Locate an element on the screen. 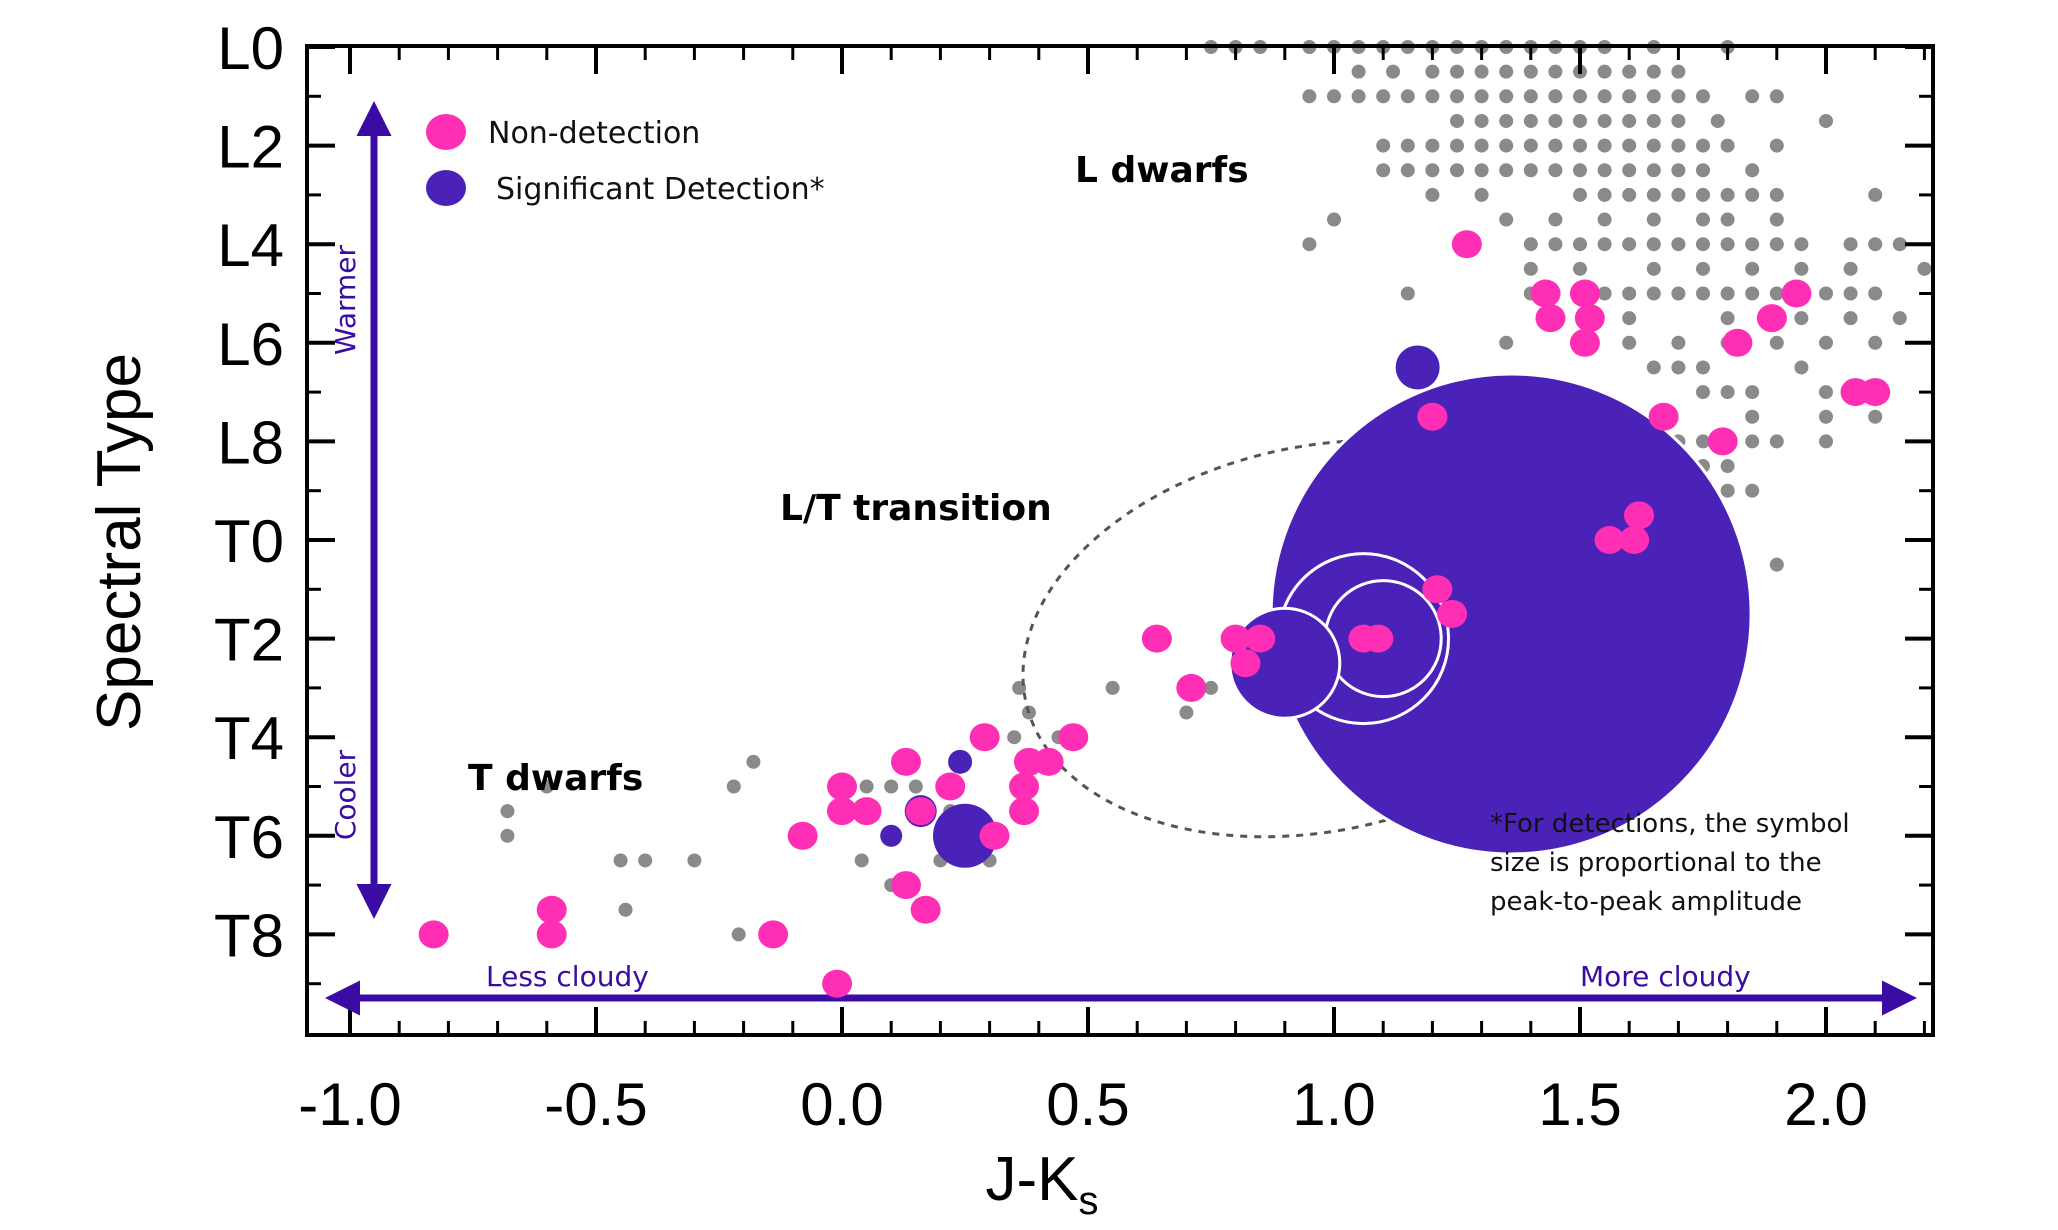 The image size is (2058, 1230). legend: Non-detection Significant Detection* is located at coordinates (625, 160).